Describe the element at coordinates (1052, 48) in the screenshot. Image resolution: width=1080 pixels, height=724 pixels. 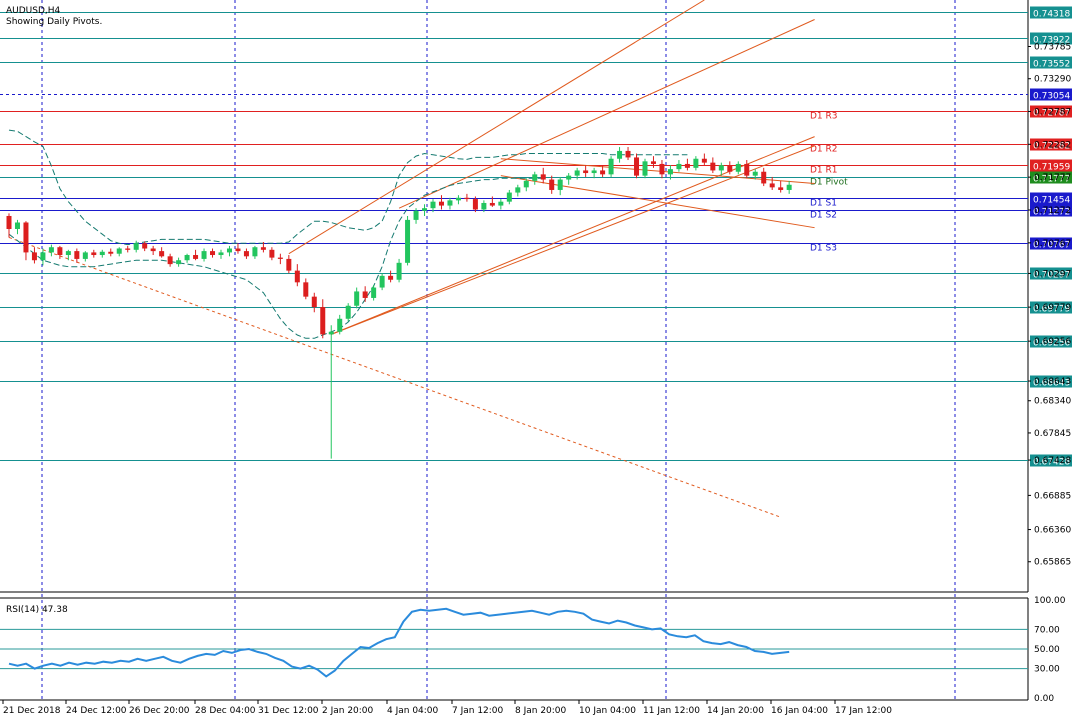
I see `price-tick-label: 0.73785` at that location.